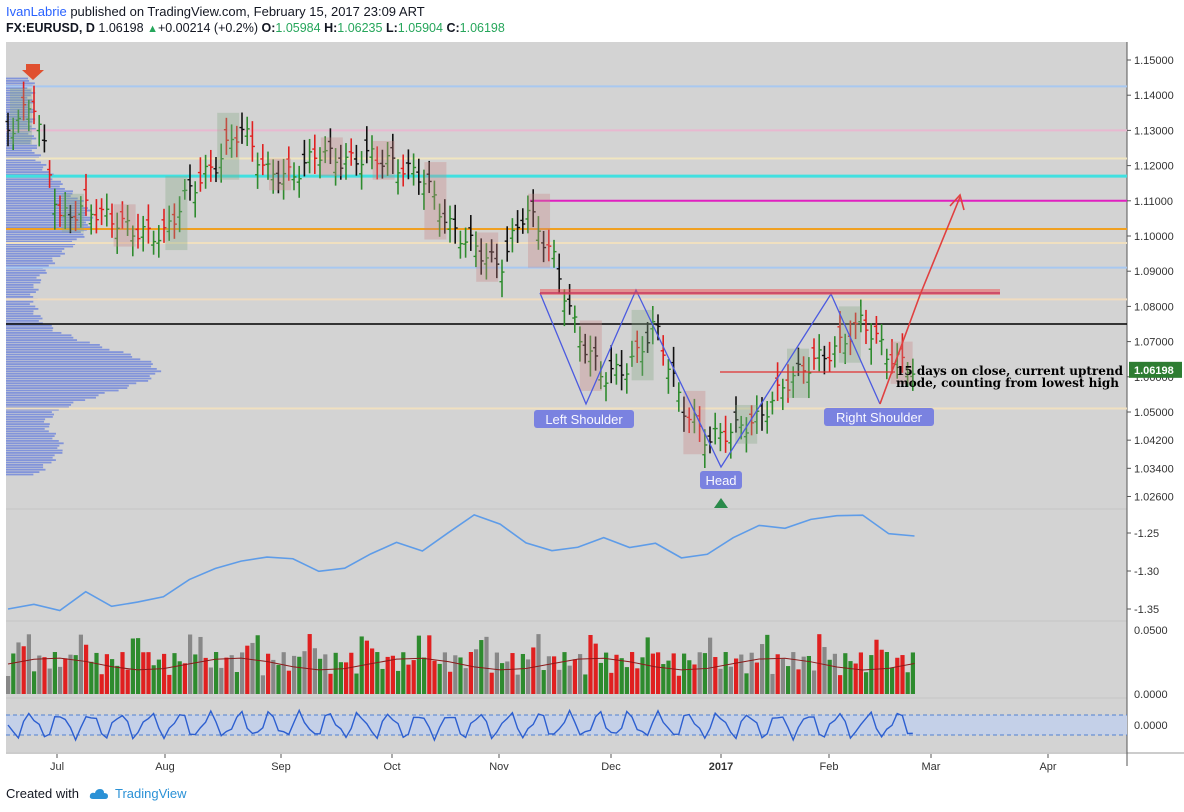 This screenshot has width=1184, height=812. Describe the element at coordinates (36, 11) in the screenshot. I see `author-link: IvanLabrie` at that location.